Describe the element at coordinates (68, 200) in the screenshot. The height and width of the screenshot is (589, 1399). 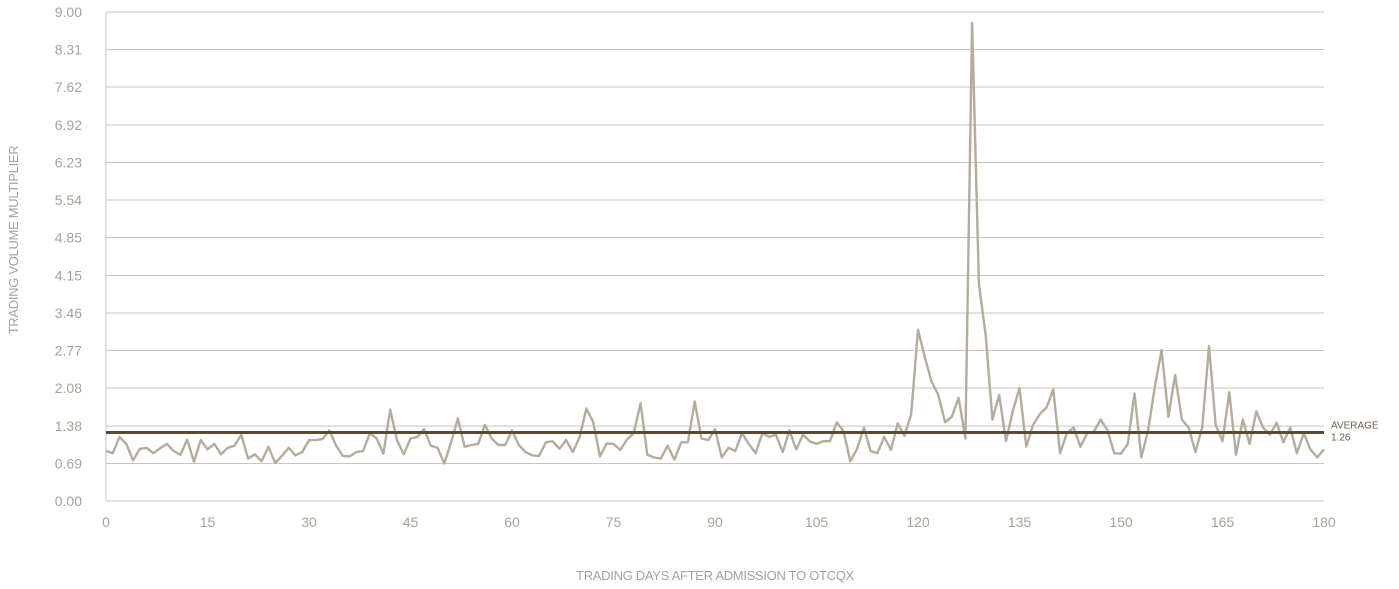
I see `y-tick-label: 5.54` at that location.